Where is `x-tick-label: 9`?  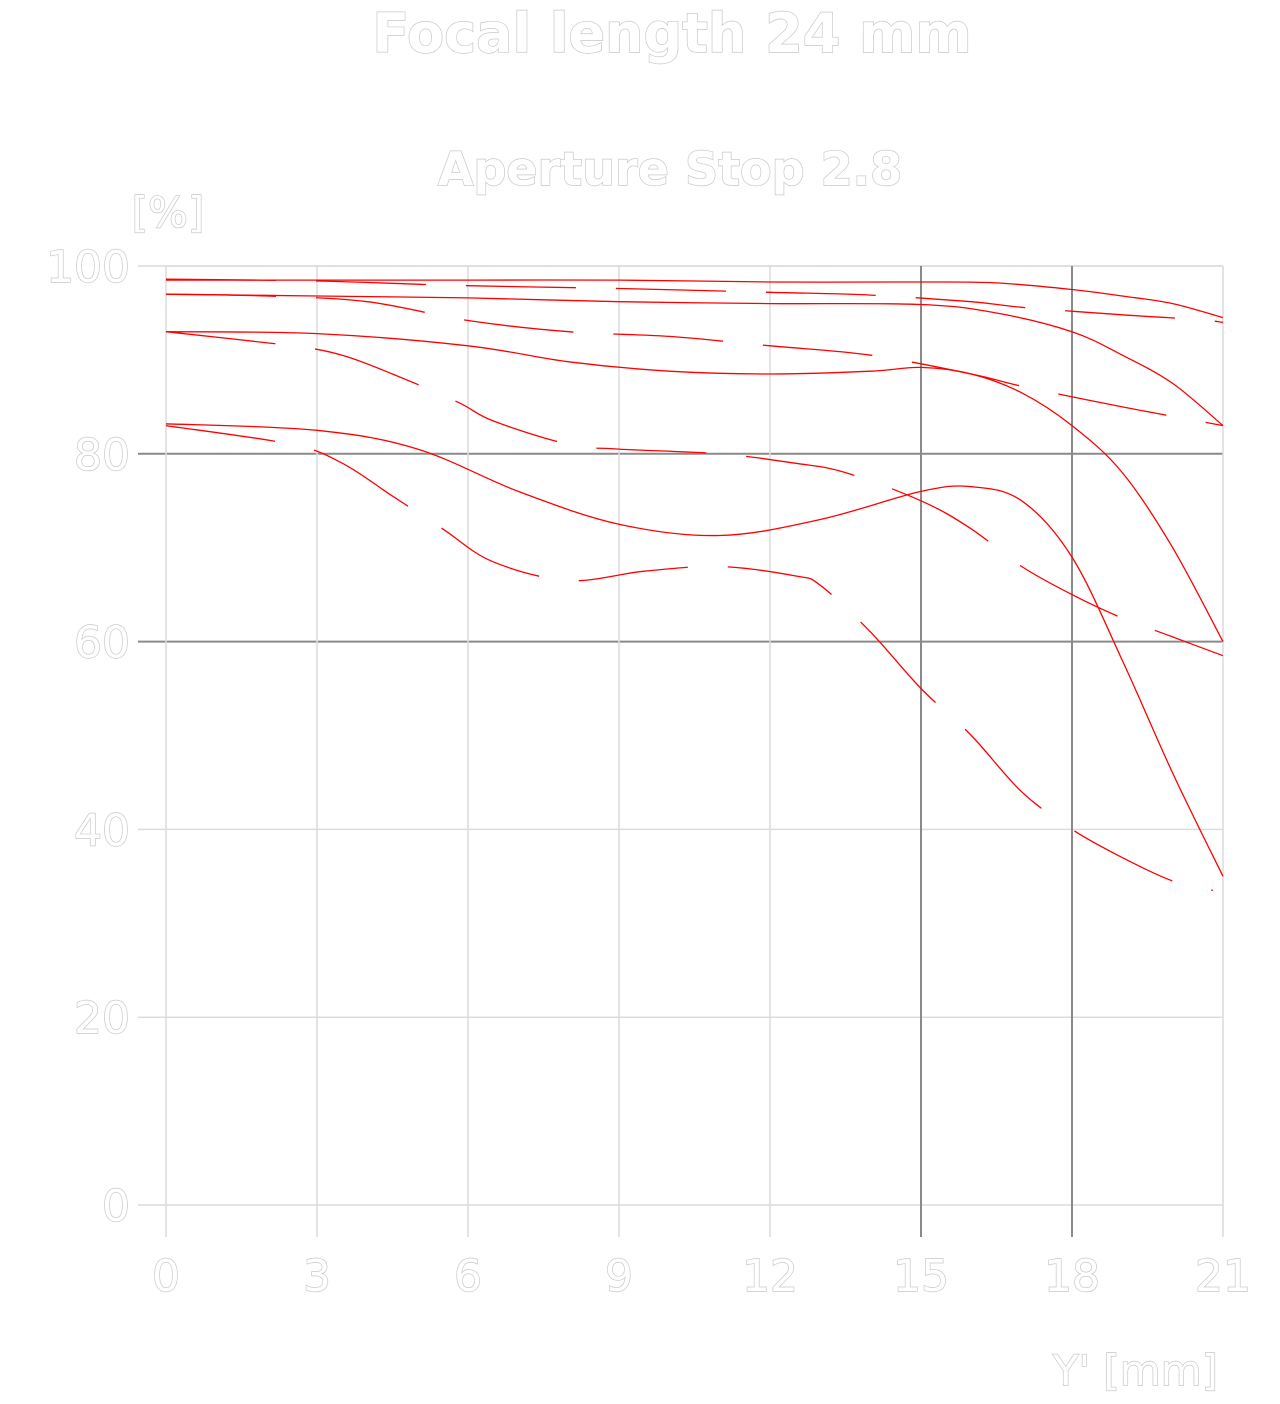
x-tick-label: 9 is located at coordinates (619, 1276).